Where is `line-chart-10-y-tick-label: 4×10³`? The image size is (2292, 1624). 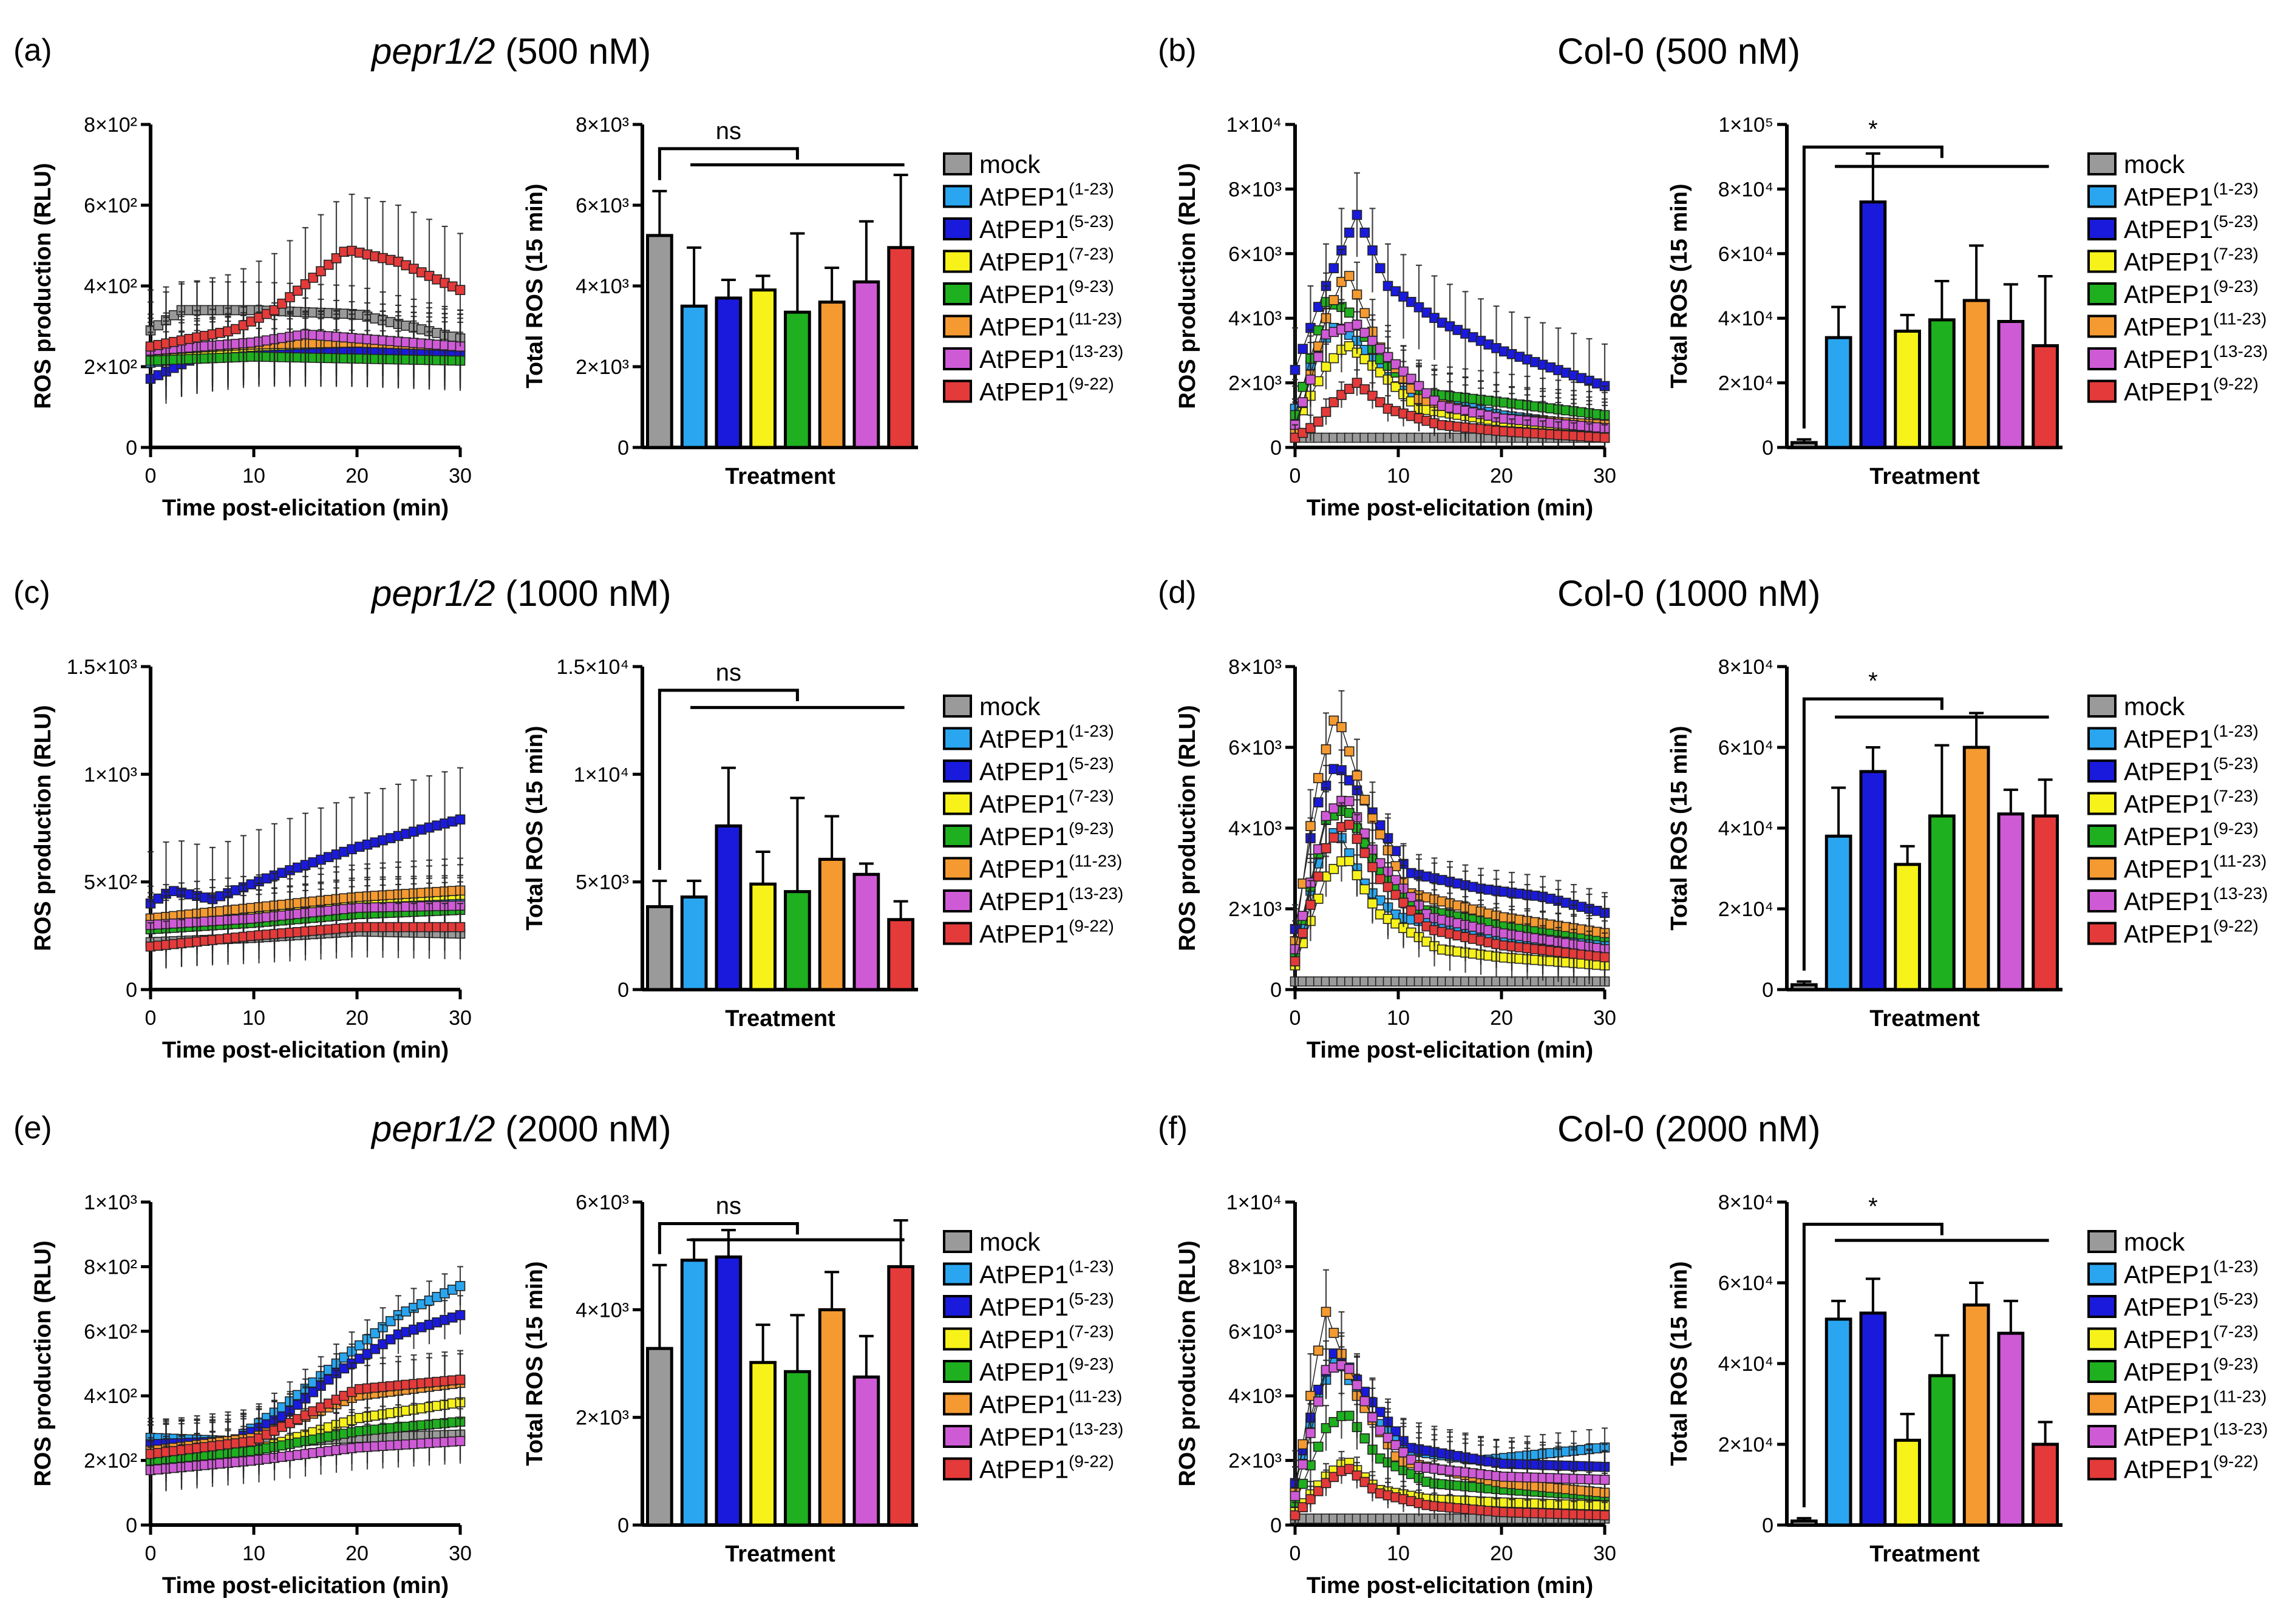 line-chart-10-y-tick-label: 4×10³ is located at coordinates (1255, 1396).